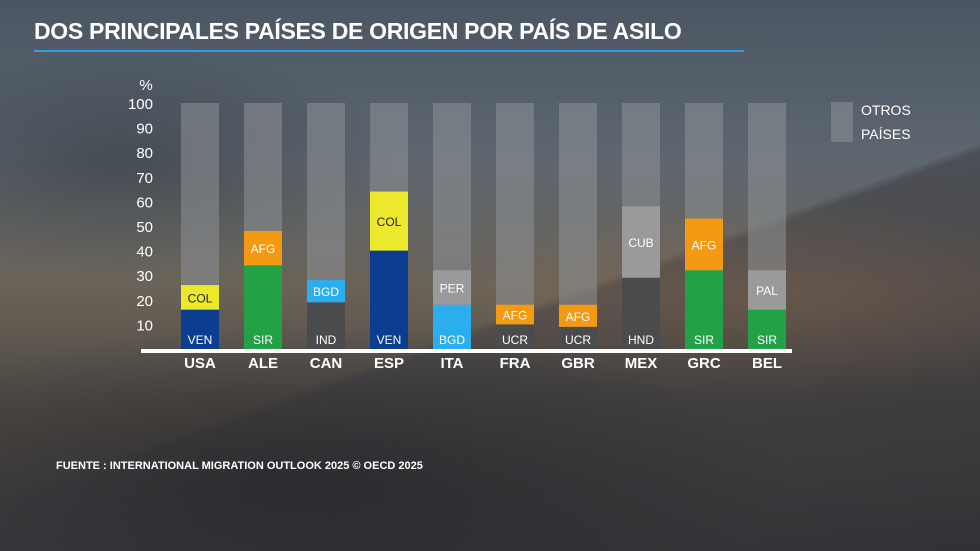 Image resolution: width=980 pixels, height=551 pixels. I want to click on y-tick-label: 80, so click(144, 153).